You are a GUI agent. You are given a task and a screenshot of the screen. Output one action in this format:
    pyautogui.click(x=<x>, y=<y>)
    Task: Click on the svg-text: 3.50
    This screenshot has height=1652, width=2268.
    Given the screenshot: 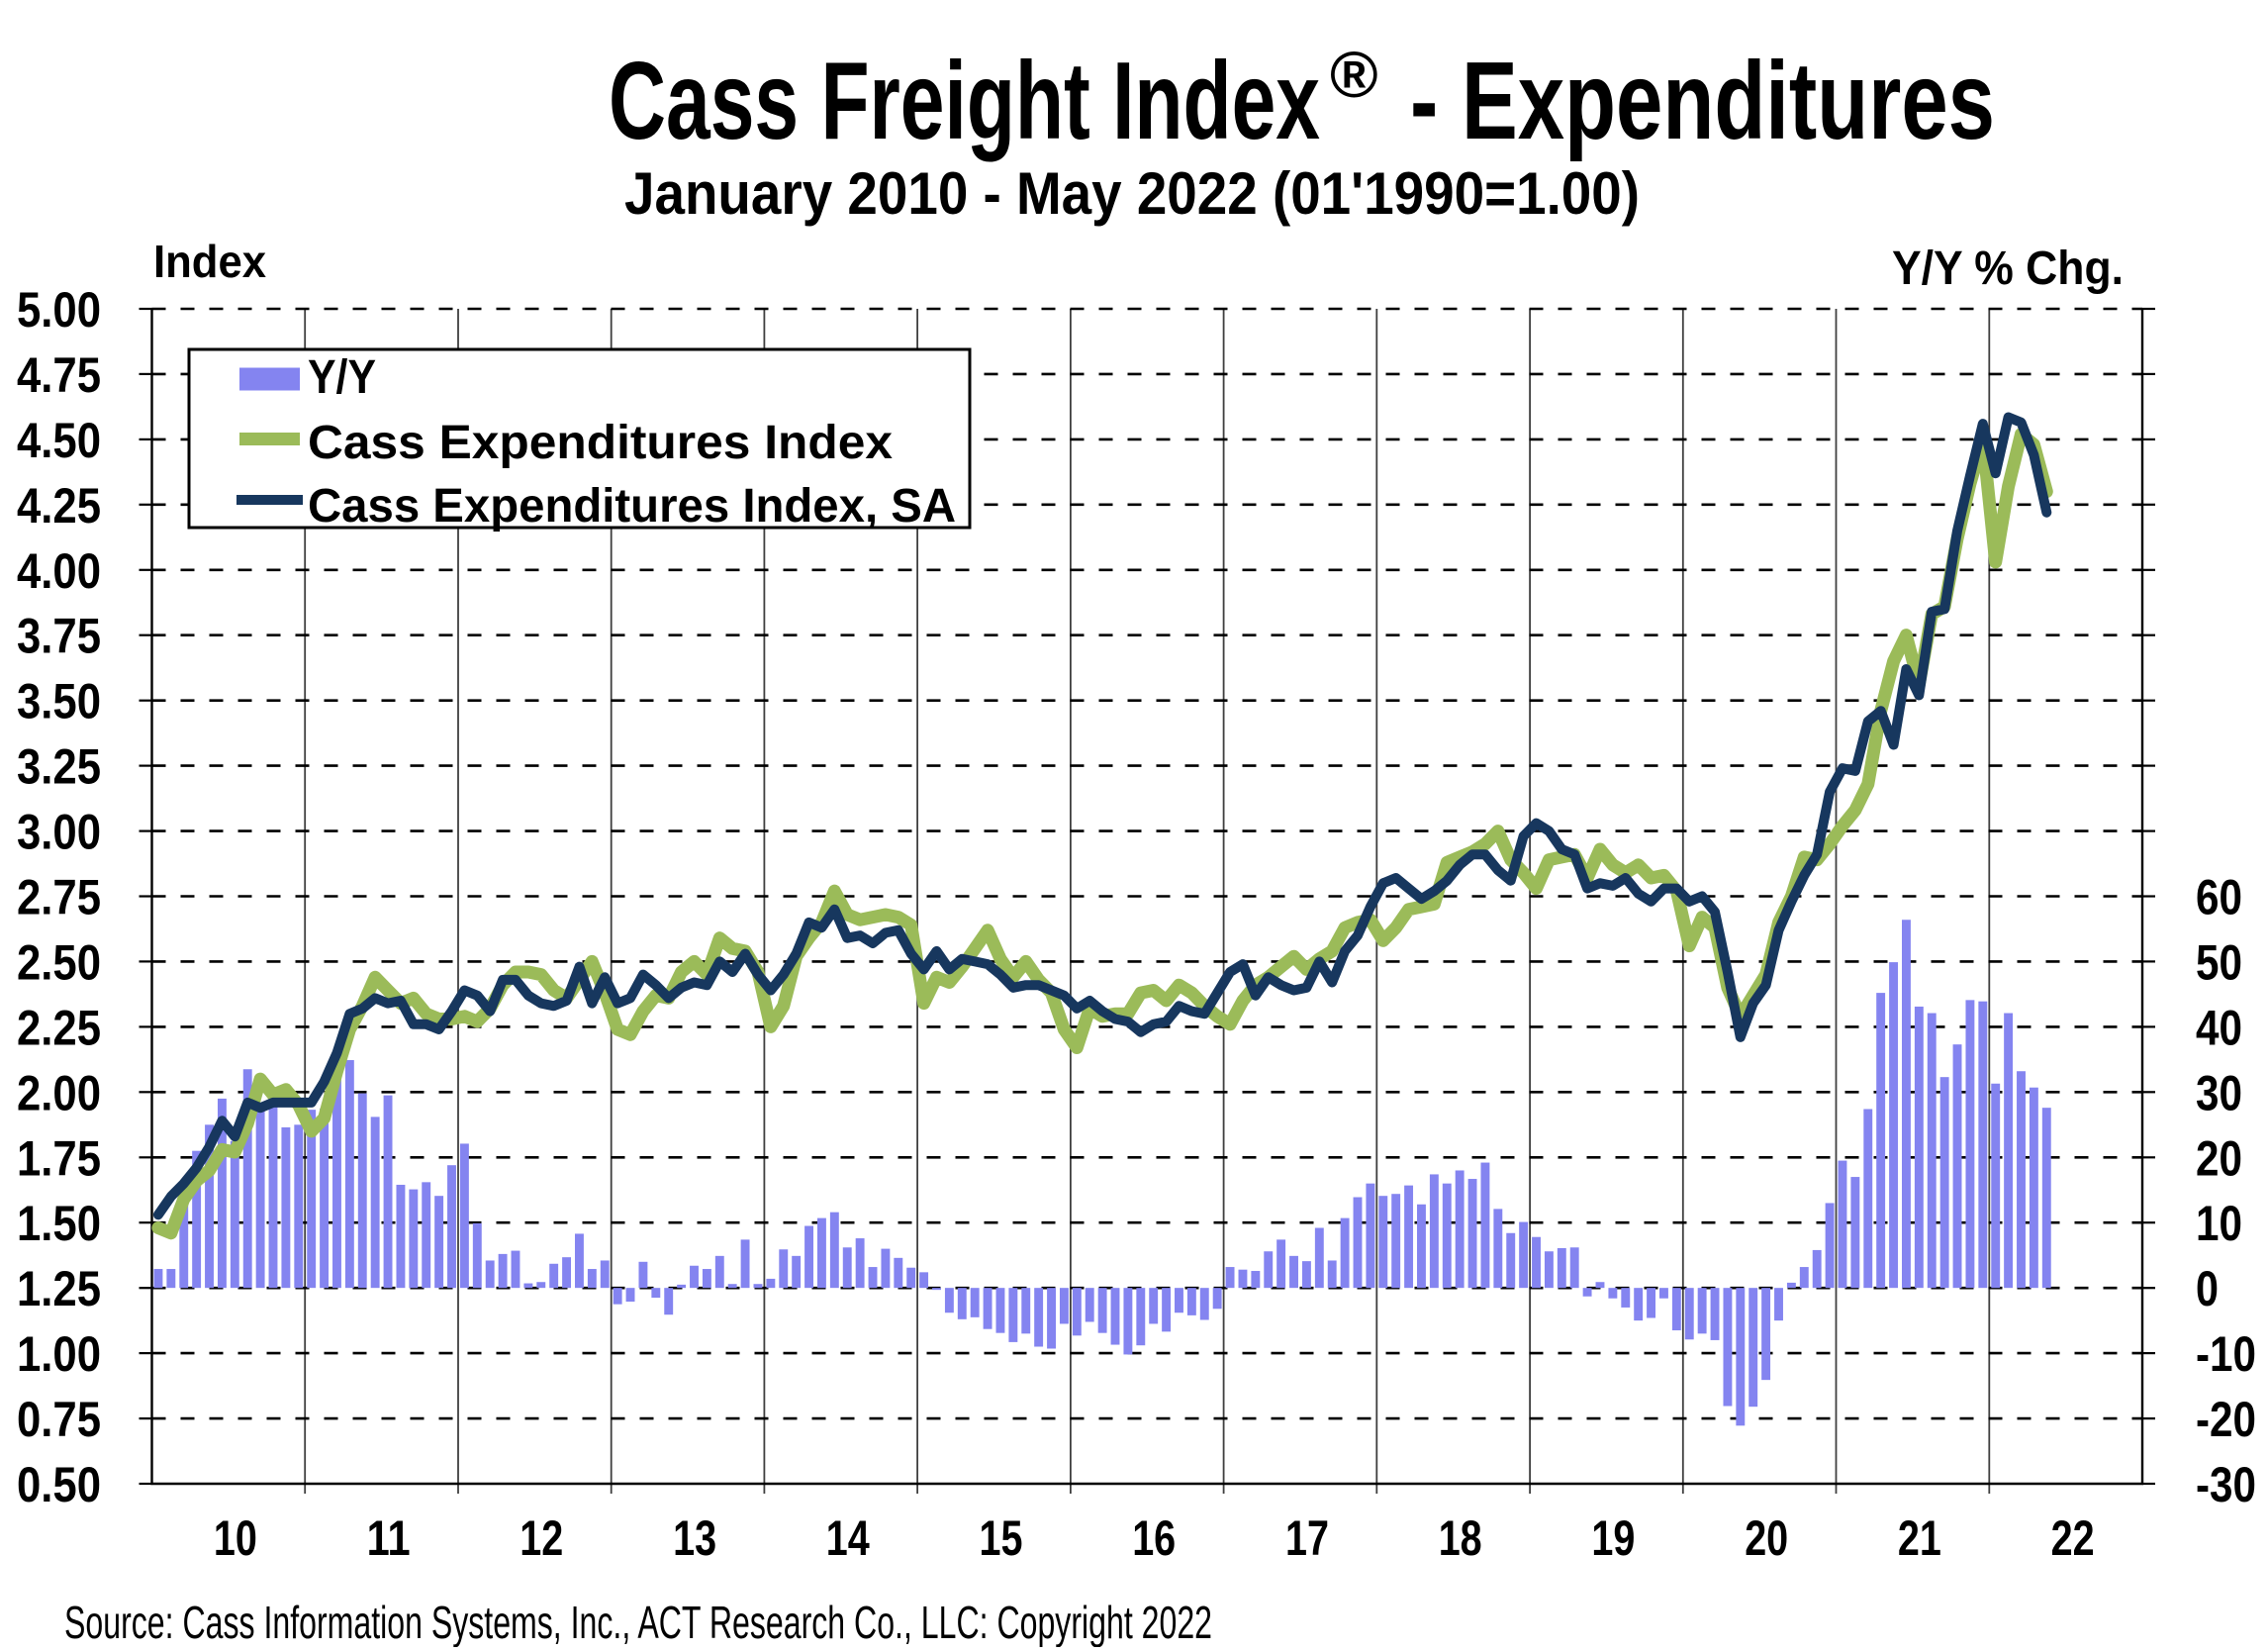 What is the action you would take?
    pyautogui.click(x=59, y=701)
    